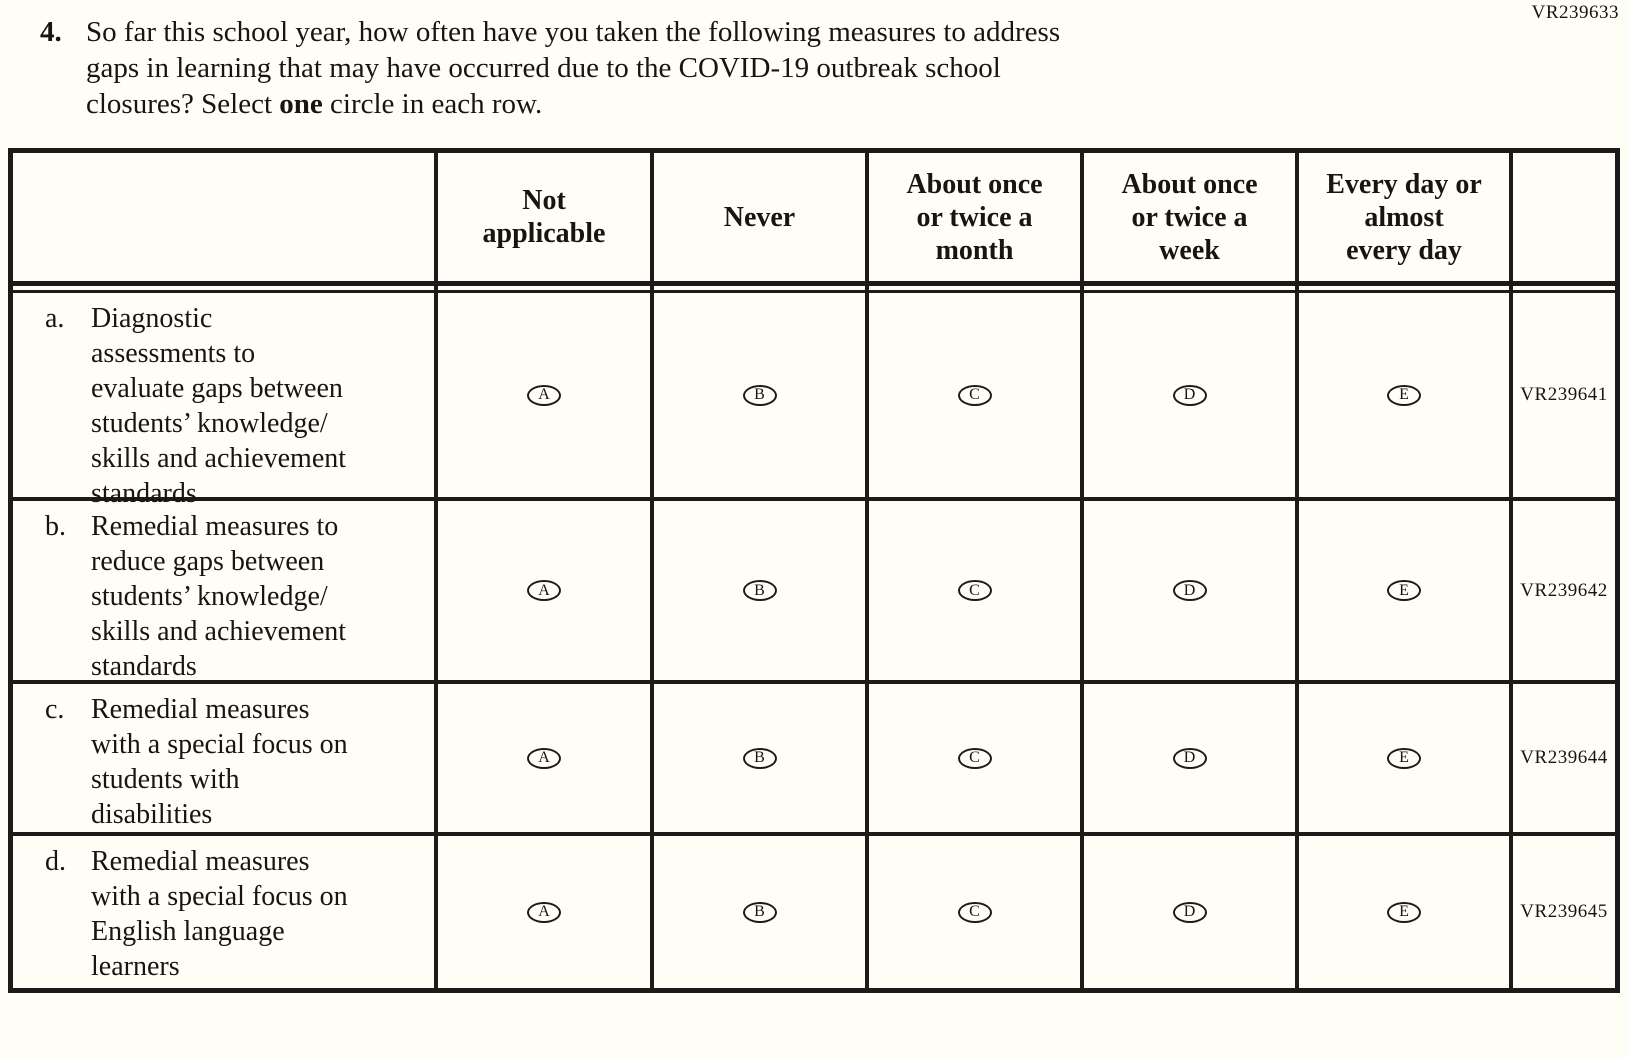  I want to click on option-bubble-b-A: A, so click(544, 590).